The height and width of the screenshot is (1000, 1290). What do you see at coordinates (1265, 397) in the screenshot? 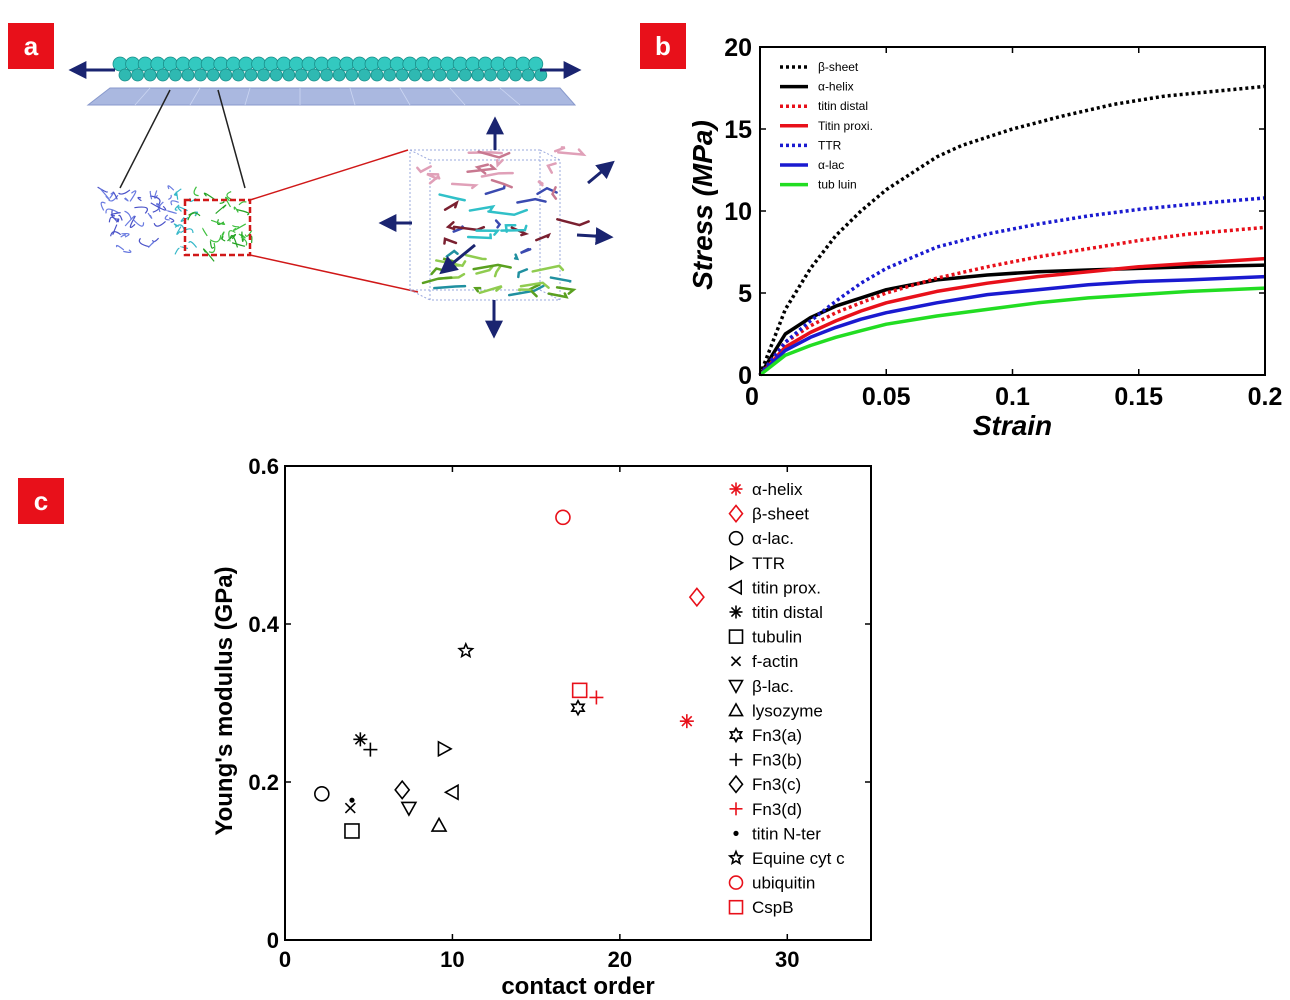
I see `x-tick-label: 0.2` at bounding box center [1265, 397].